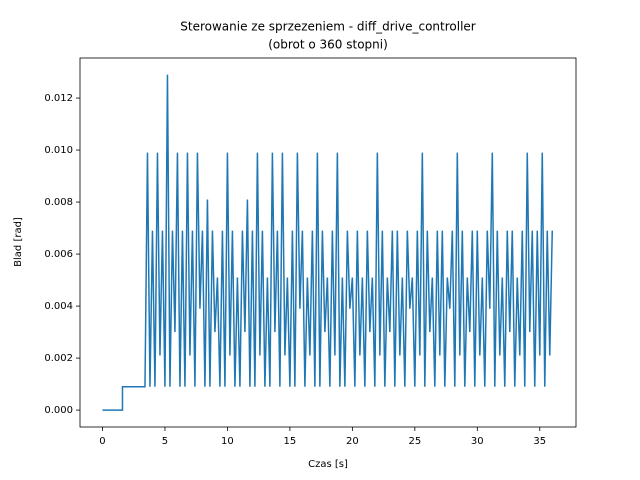 This screenshot has width=640, height=480. What do you see at coordinates (18, 242) in the screenshot?
I see `y-axis-label: Blad [rad]` at bounding box center [18, 242].